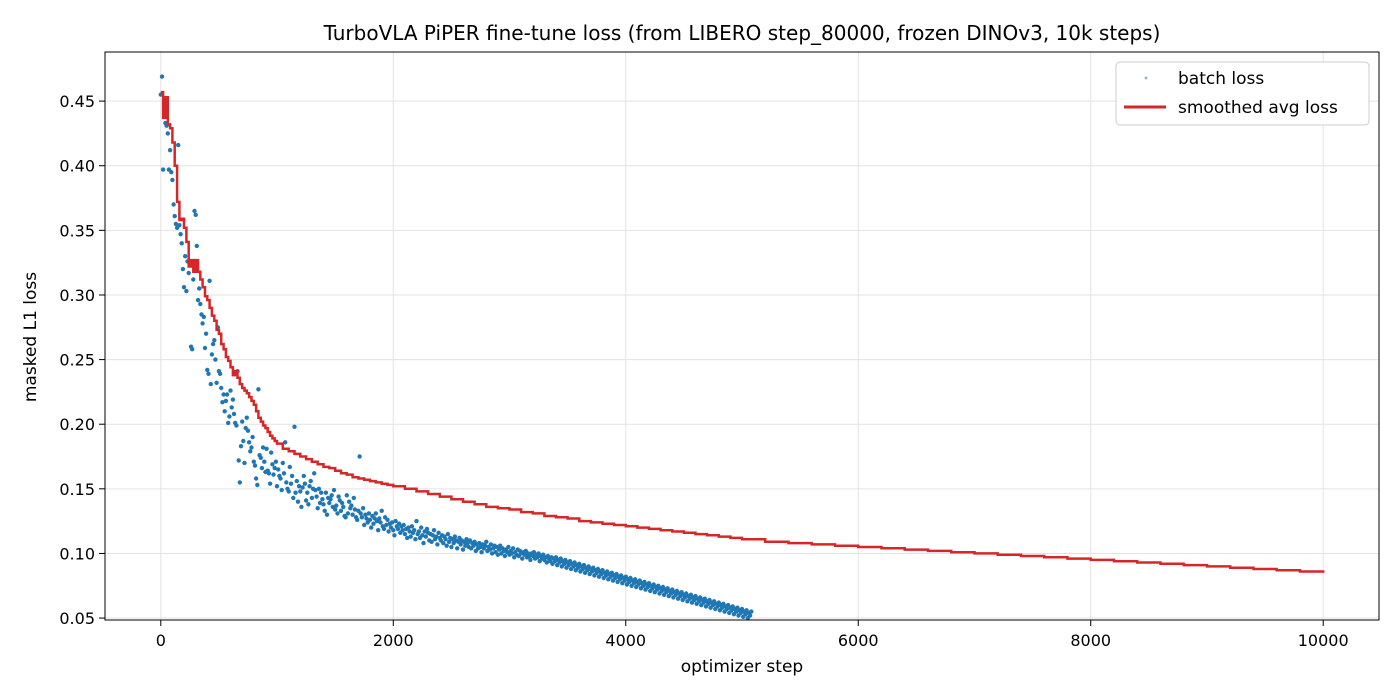  I want to click on x-tick-label: 2000, so click(393, 640).